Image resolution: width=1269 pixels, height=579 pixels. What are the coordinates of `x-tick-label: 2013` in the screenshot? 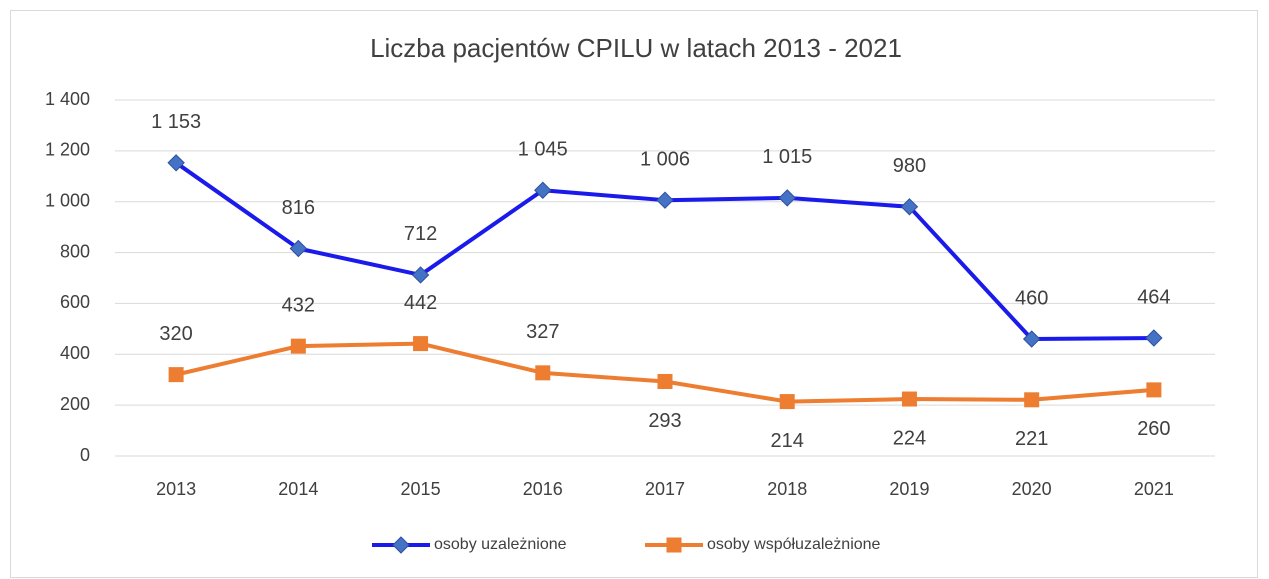 It's located at (176, 489).